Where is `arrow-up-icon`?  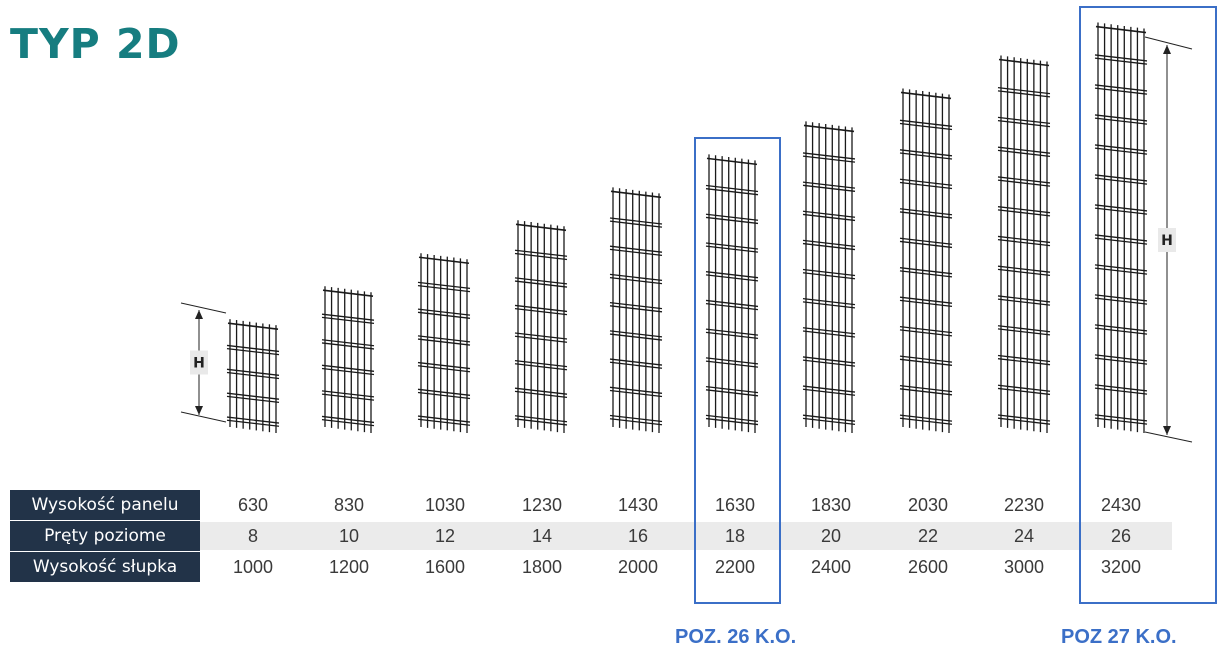 arrow-up-icon is located at coordinates (1167, 49).